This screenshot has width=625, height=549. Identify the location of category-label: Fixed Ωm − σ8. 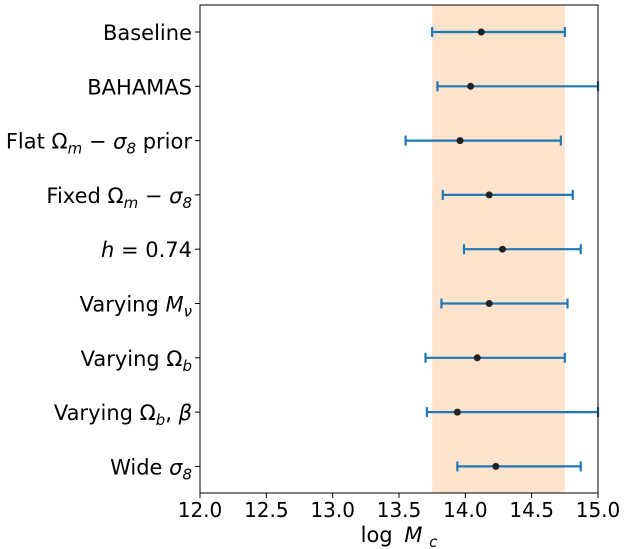
(119, 198).